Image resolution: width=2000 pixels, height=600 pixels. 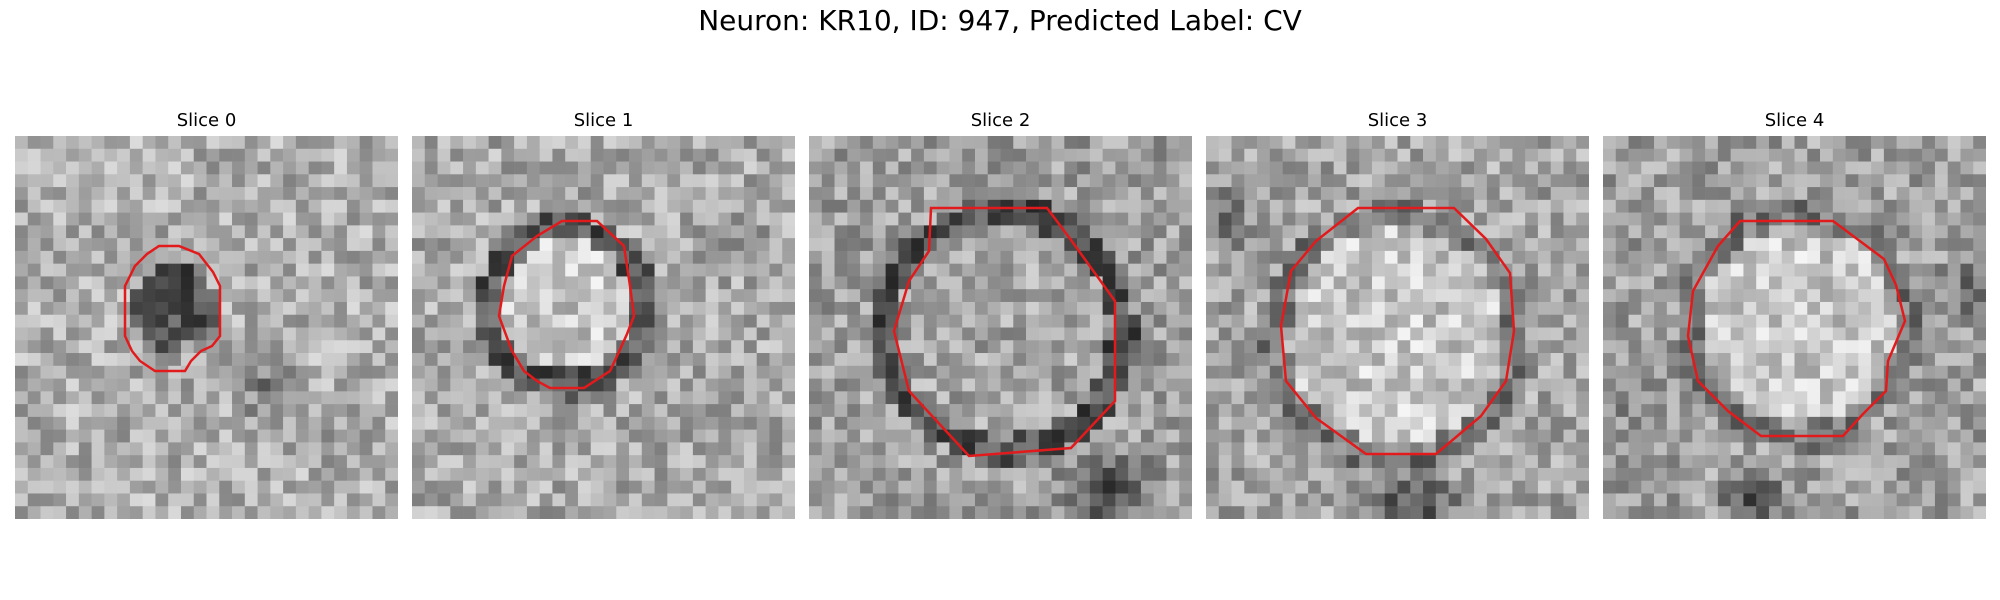 I want to click on slice-panel-4: Slice 4, so click(x=1794, y=312).